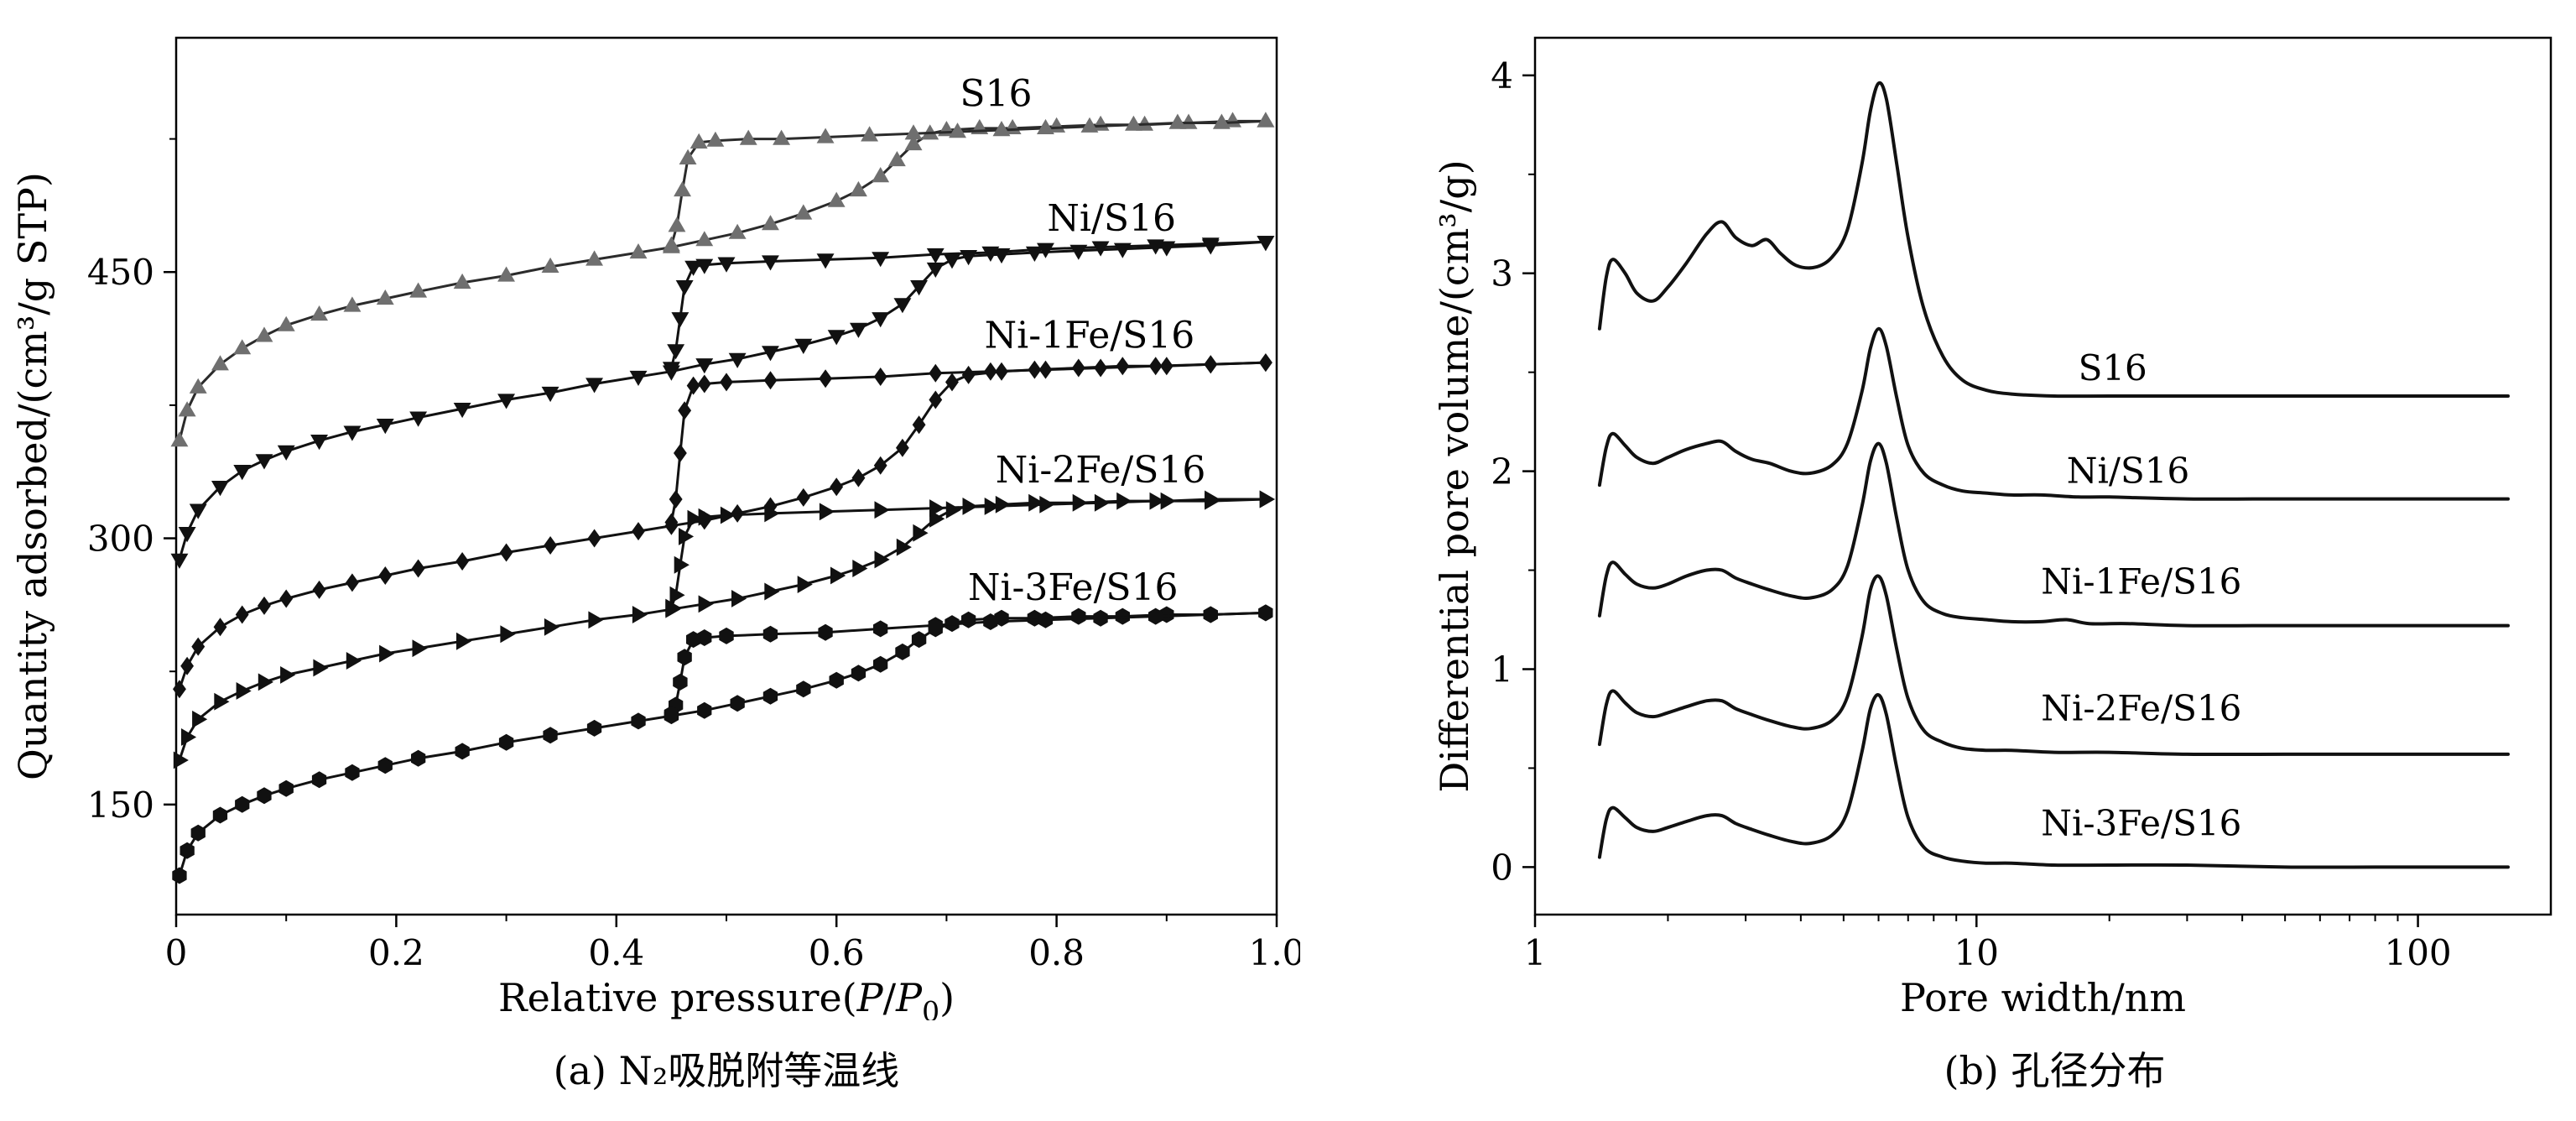 The width and height of the screenshot is (2576, 1121). I want to click on y-tick-label: 3, so click(1502, 274).